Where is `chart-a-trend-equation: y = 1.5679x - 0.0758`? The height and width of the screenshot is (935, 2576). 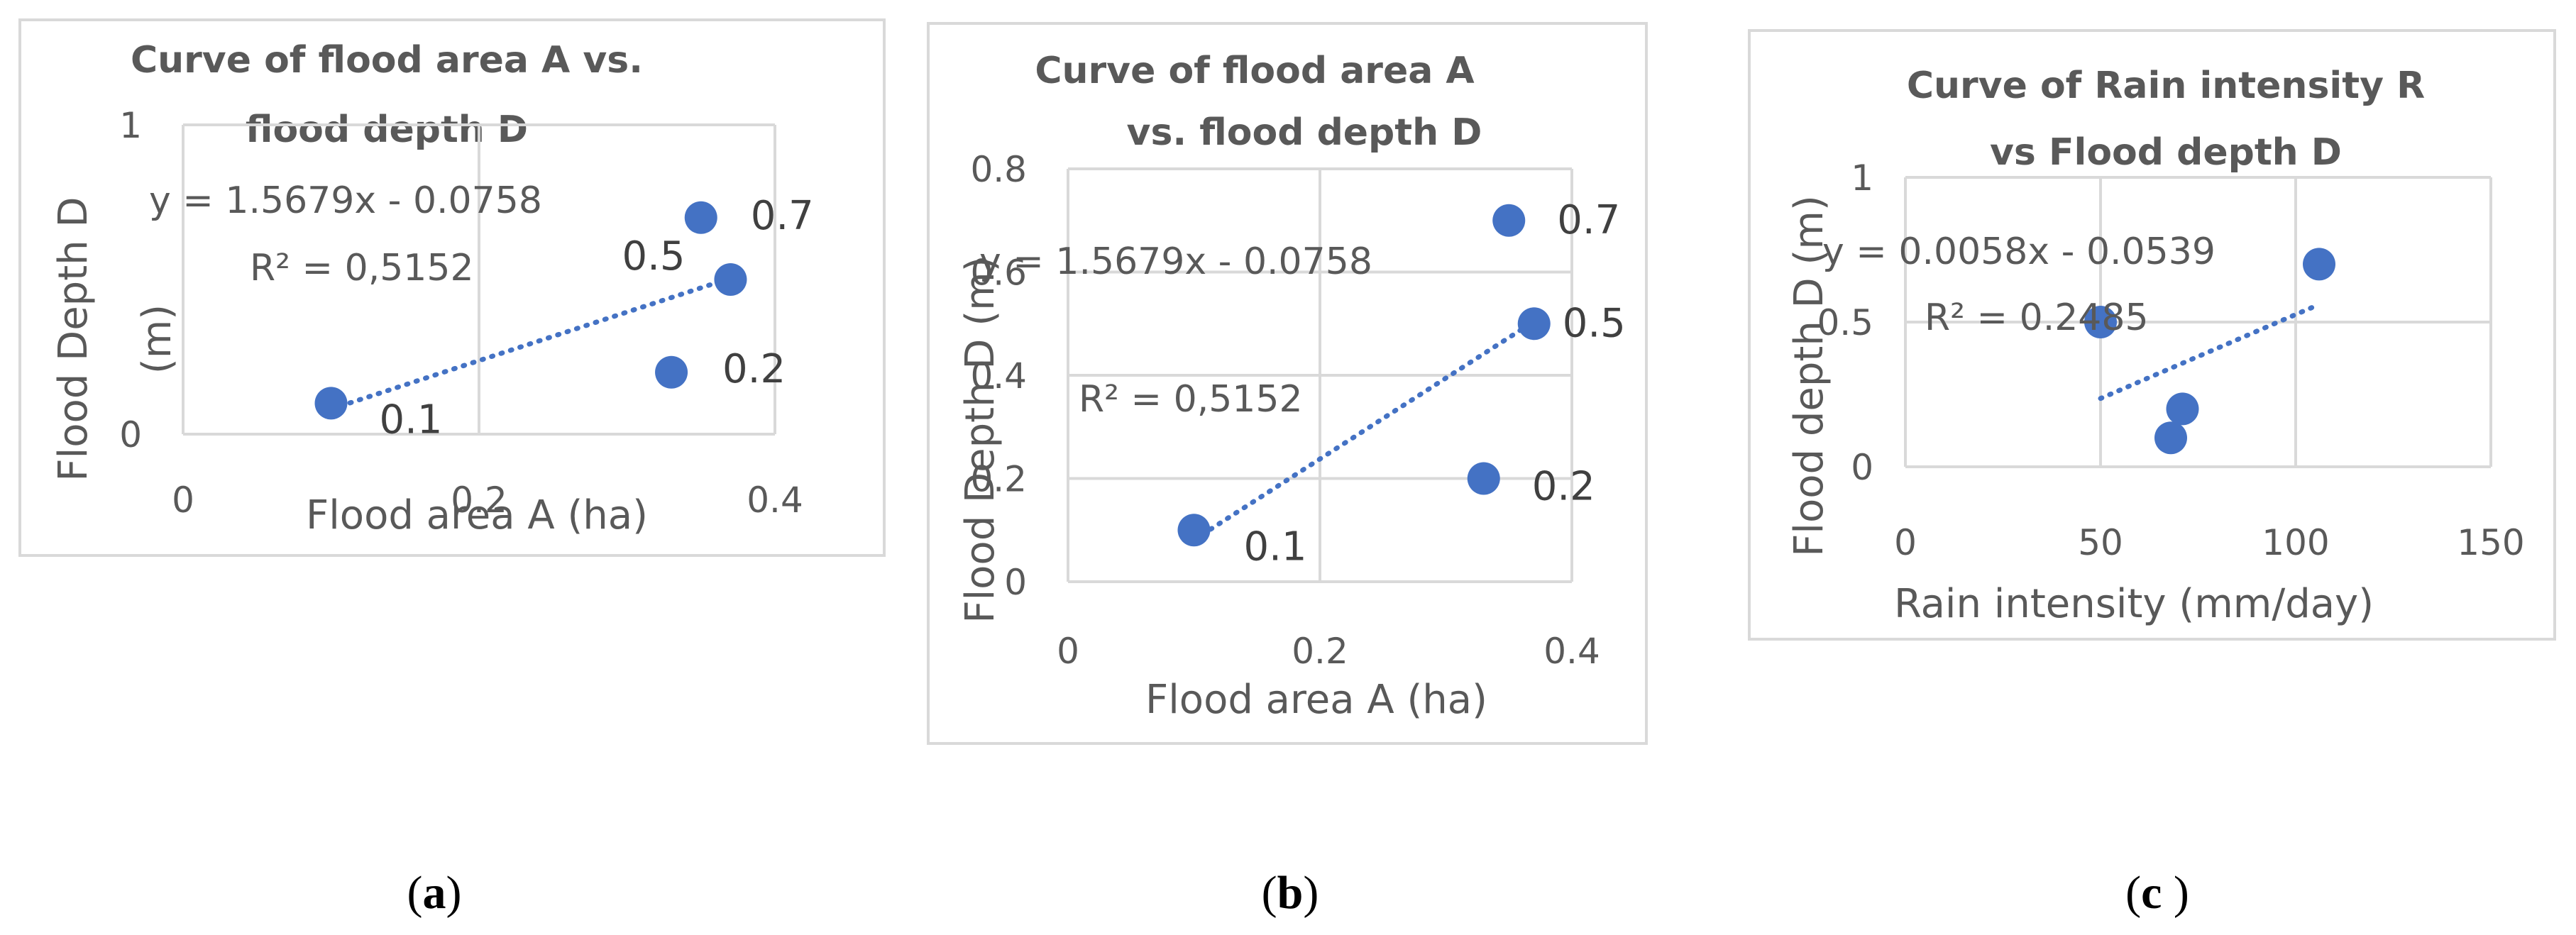
chart-a-trend-equation: y = 1.5679x - 0.0758 is located at coordinates (345, 200).